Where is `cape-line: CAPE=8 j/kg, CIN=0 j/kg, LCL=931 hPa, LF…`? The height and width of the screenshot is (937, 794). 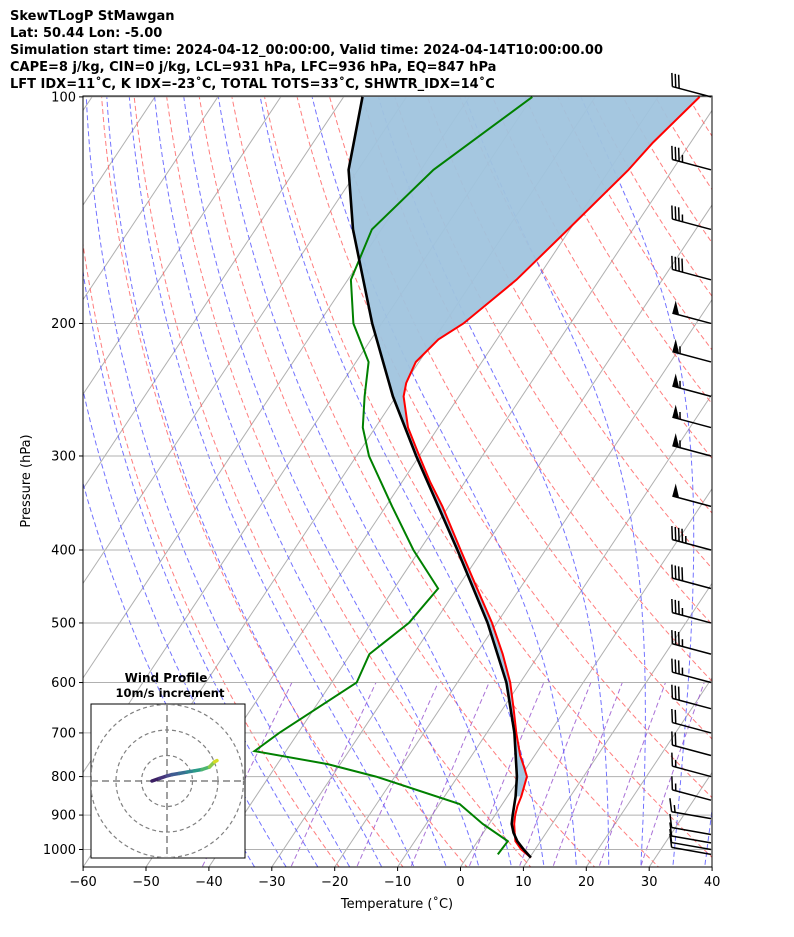
cape-line: CAPE=8 j/kg, CIN=0 j/kg, LCL=931 hPa, LF… is located at coordinates (253, 67).